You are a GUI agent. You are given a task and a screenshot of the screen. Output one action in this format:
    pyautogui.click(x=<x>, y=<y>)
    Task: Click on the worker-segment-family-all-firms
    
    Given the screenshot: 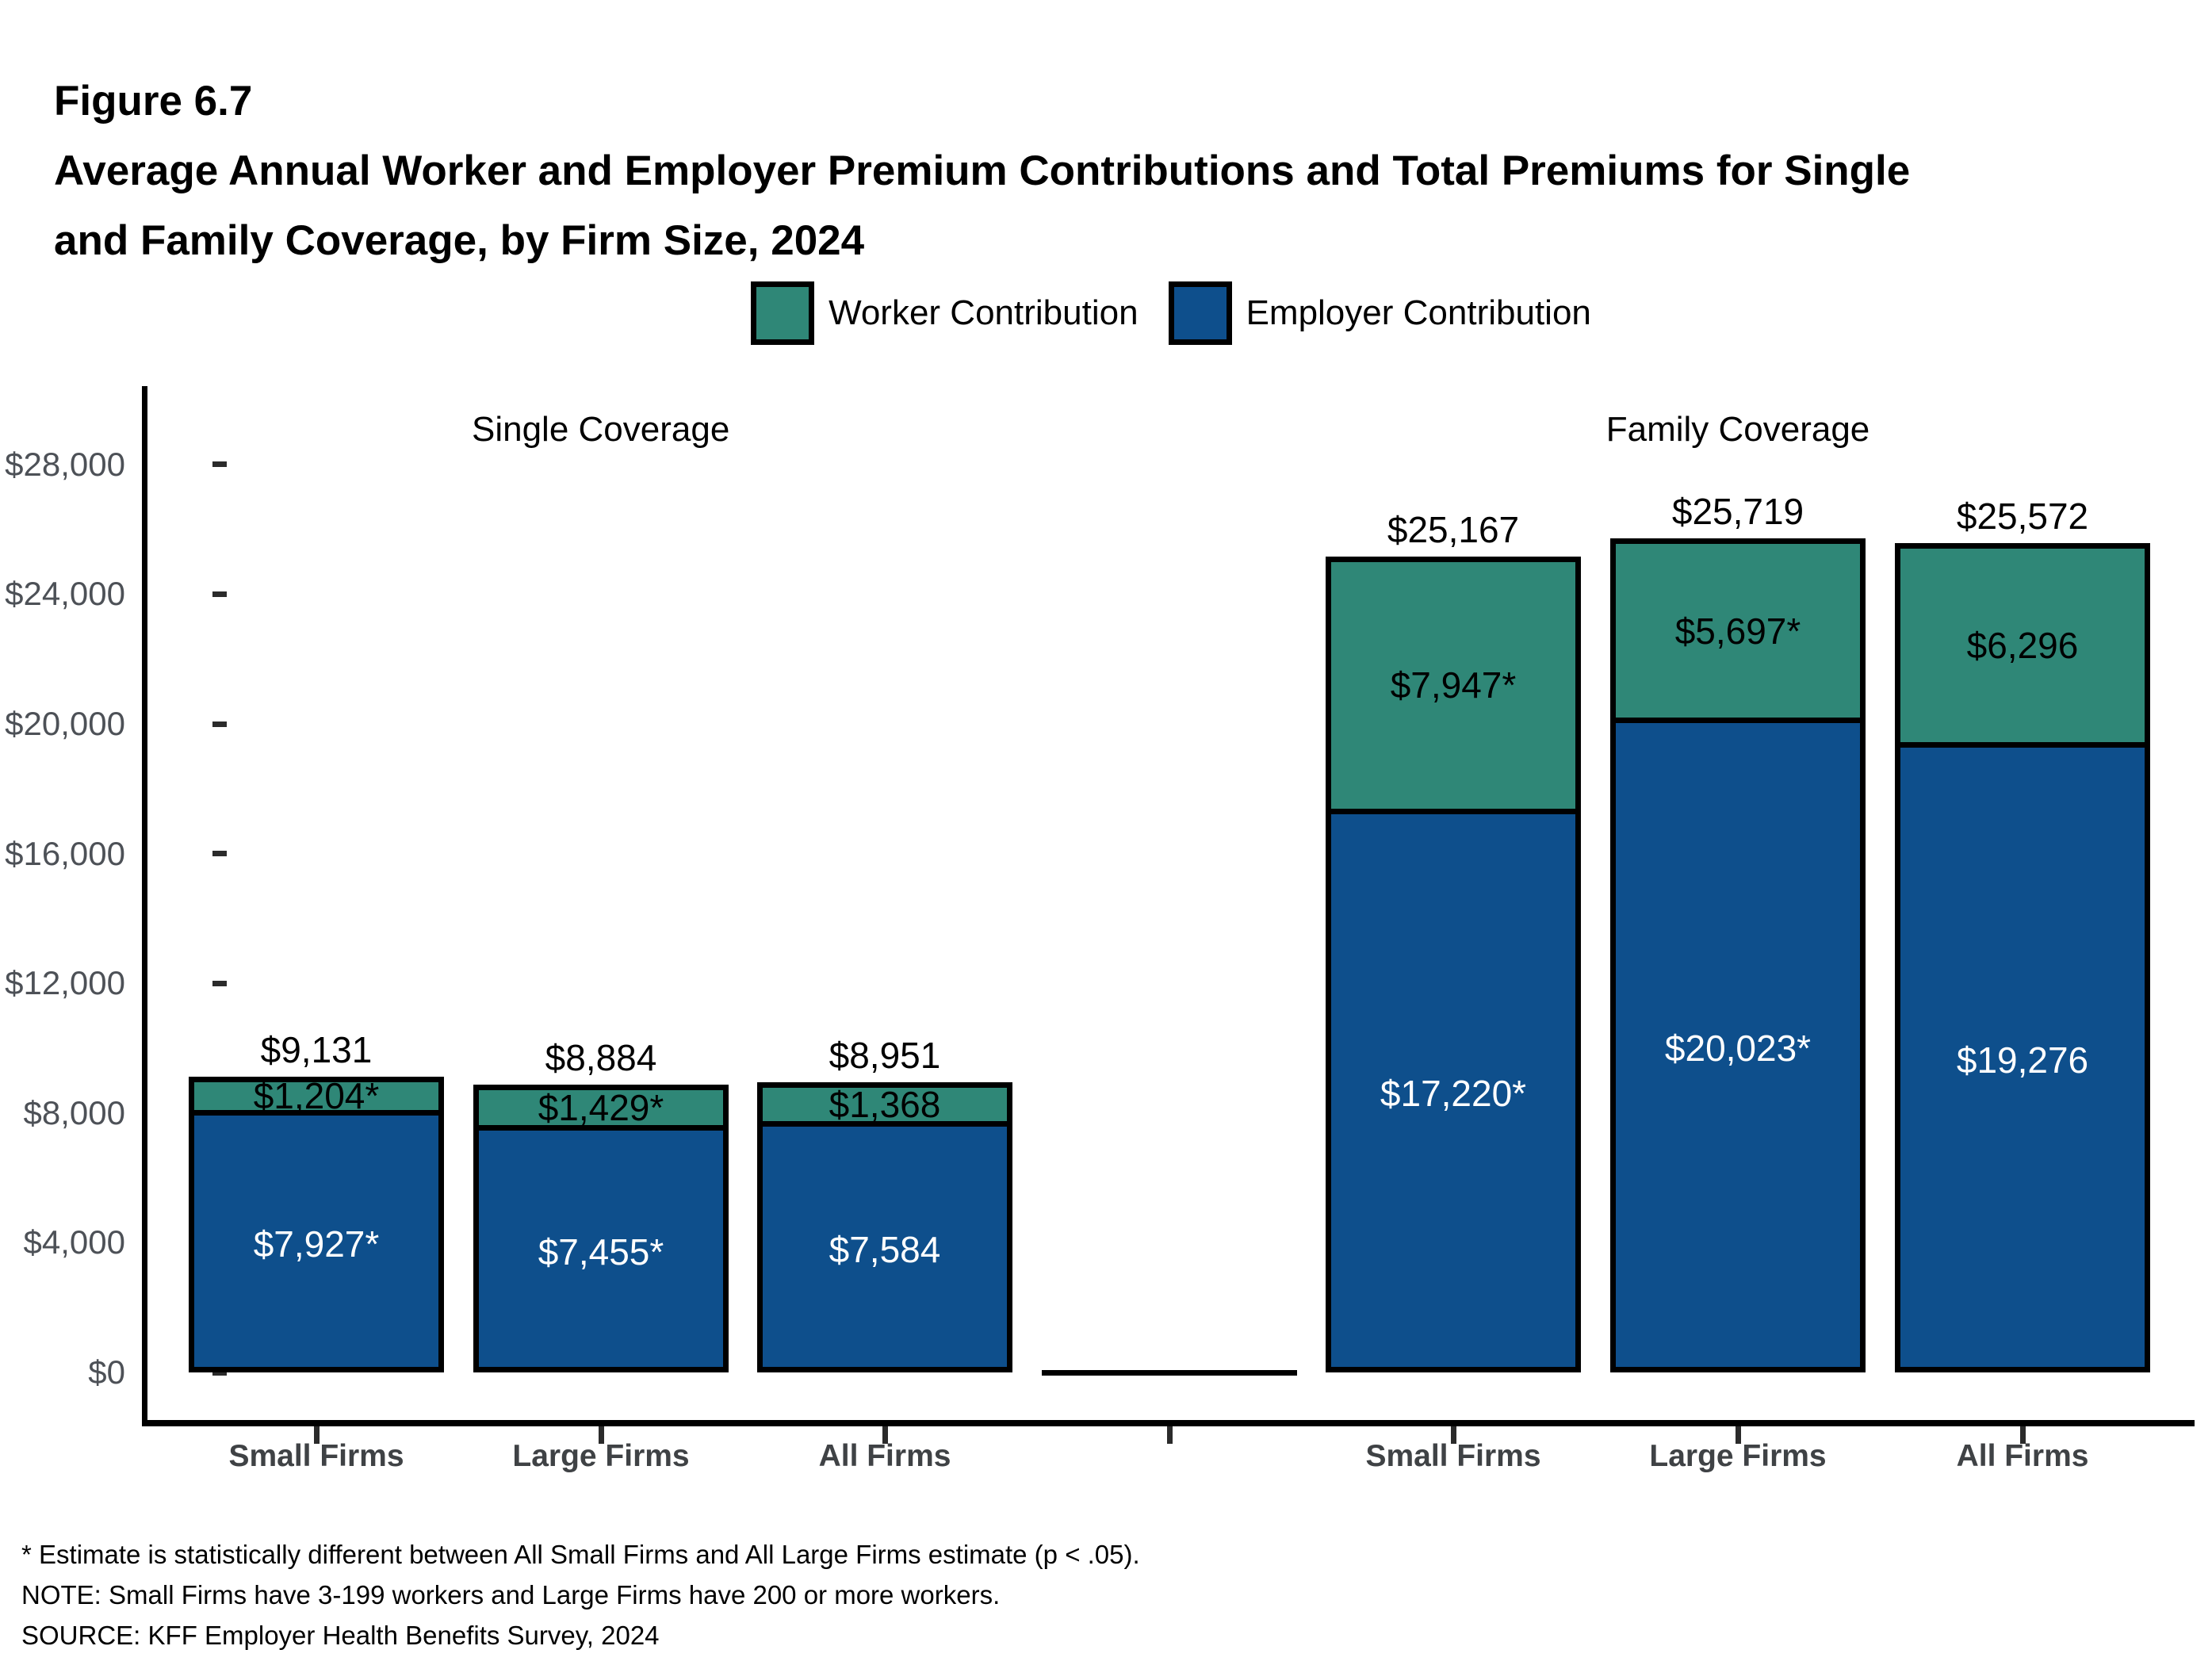 What is the action you would take?
    pyautogui.click(x=2022, y=648)
    